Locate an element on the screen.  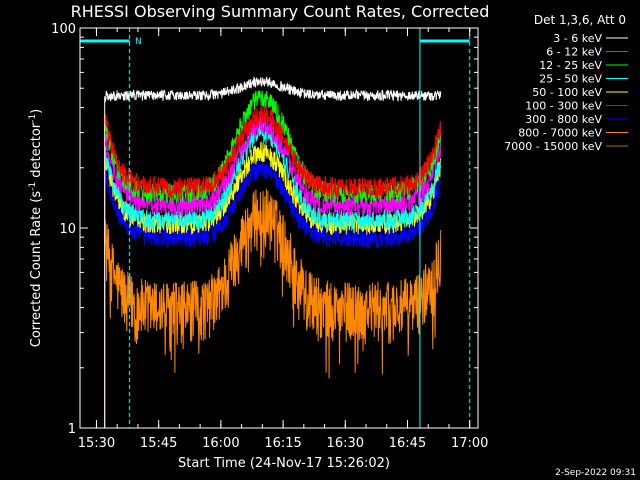
y-tick-labels: 1 10 100 is located at coordinates (63, 229).